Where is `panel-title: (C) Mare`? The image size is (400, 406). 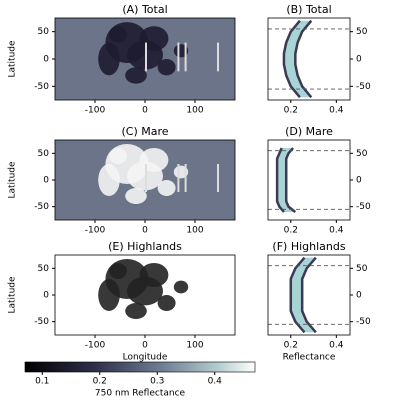 panel-title: (C) Mare is located at coordinates (144, 131).